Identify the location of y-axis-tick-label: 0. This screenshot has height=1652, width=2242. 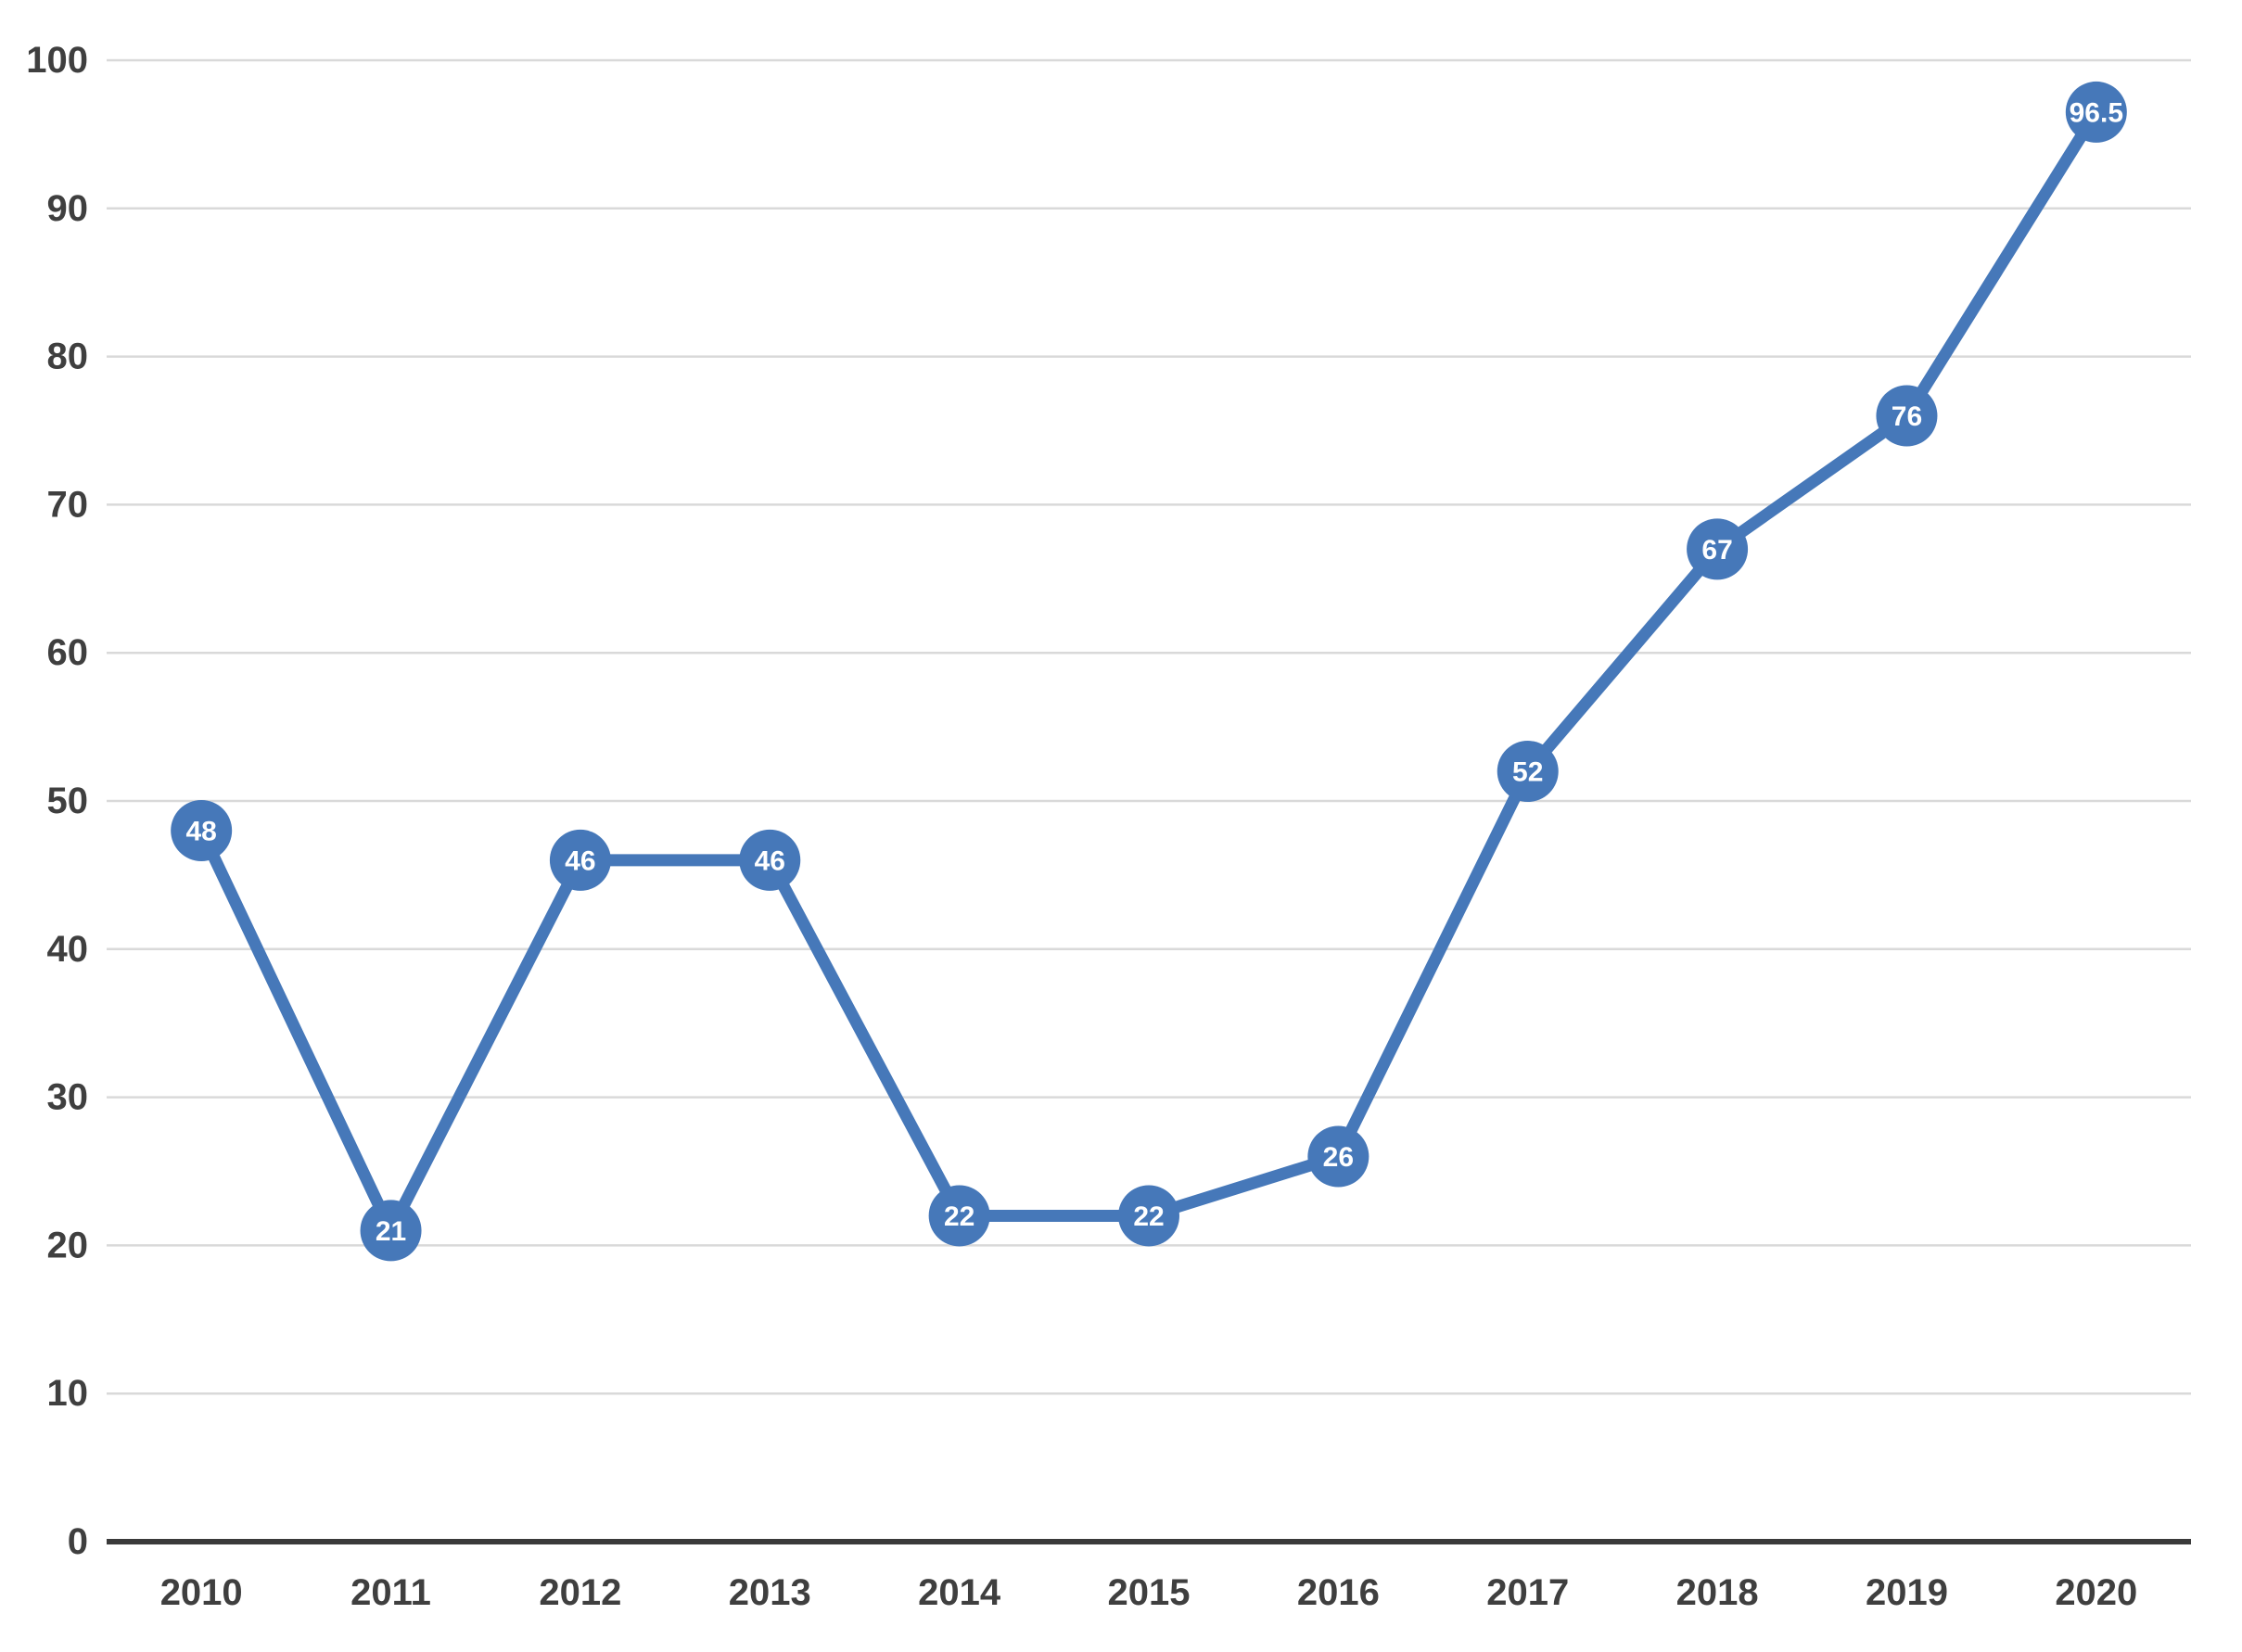
(78, 1542).